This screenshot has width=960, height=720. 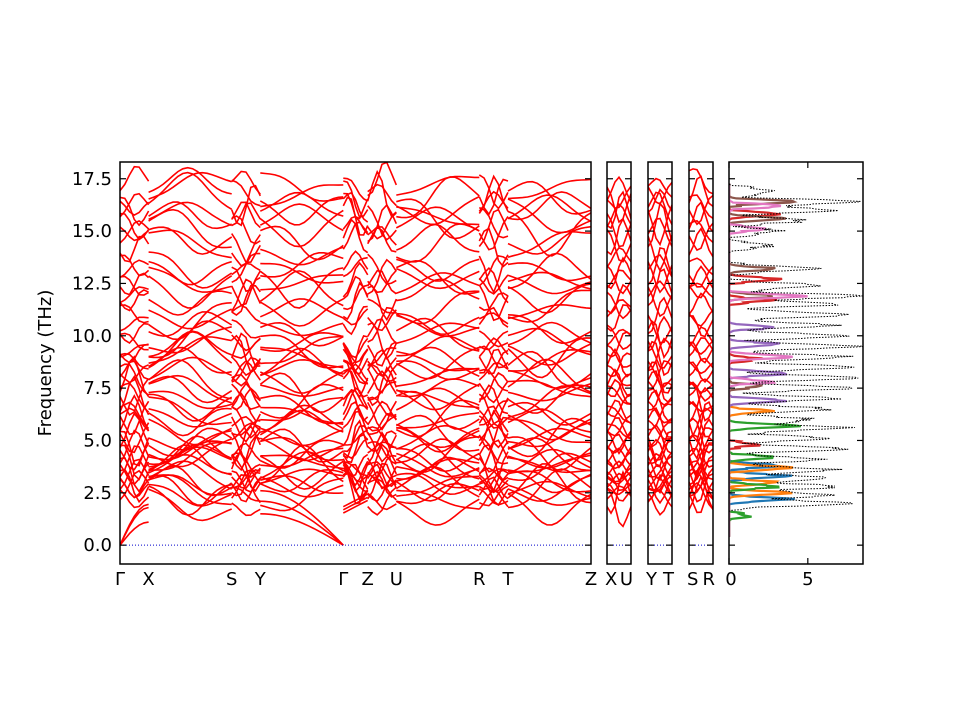 What do you see at coordinates (807, 579) in the screenshot?
I see `dos-x-tick-label: 5` at bounding box center [807, 579].